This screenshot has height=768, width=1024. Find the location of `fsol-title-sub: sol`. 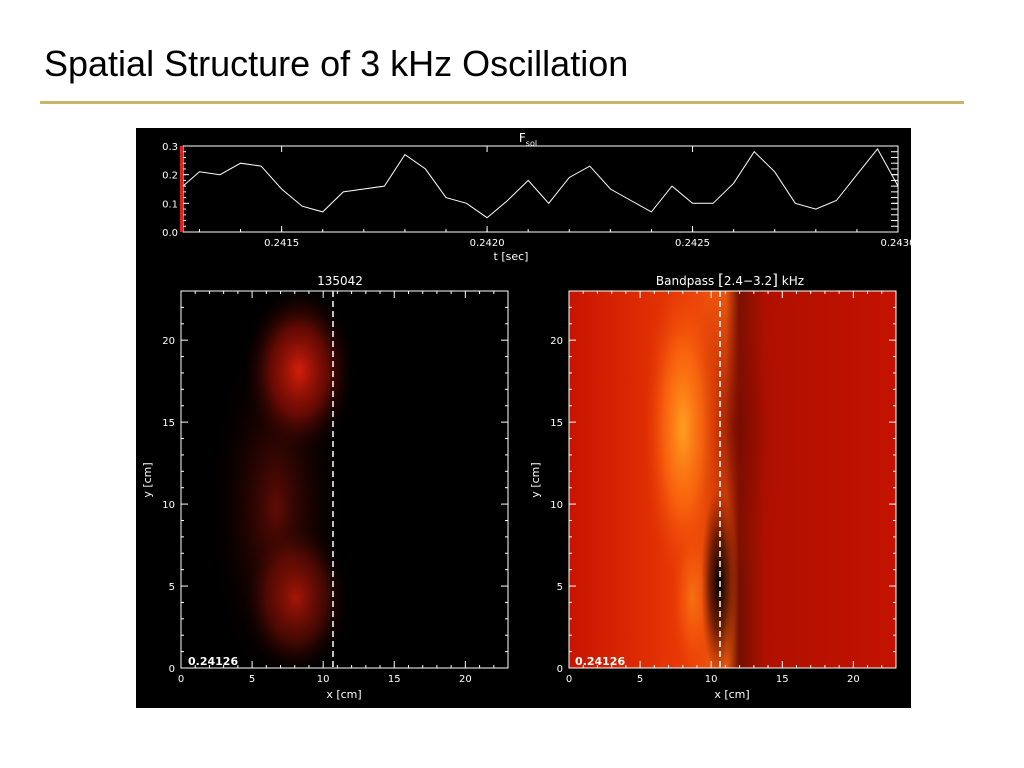

fsol-title-sub: sol is located at coordinates (531, 143).